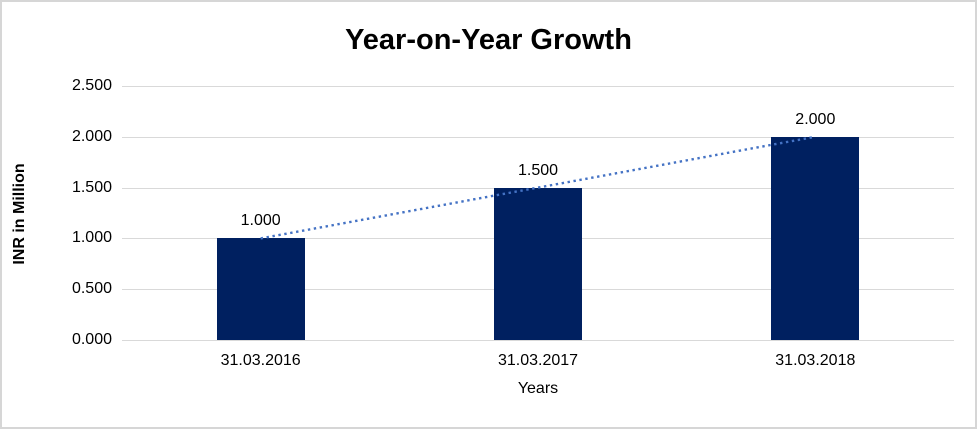  What do you see at coordinates (91, 136) in the screenshot?
I see `y-tick-label: 2.000` at bounding box center [91, 136].